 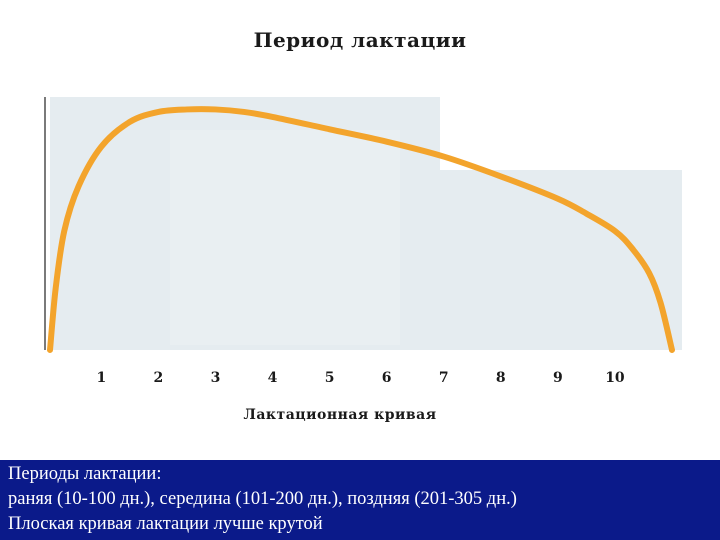 I want to click on x-tick-label-9: 9, so click(x=558, y=378).